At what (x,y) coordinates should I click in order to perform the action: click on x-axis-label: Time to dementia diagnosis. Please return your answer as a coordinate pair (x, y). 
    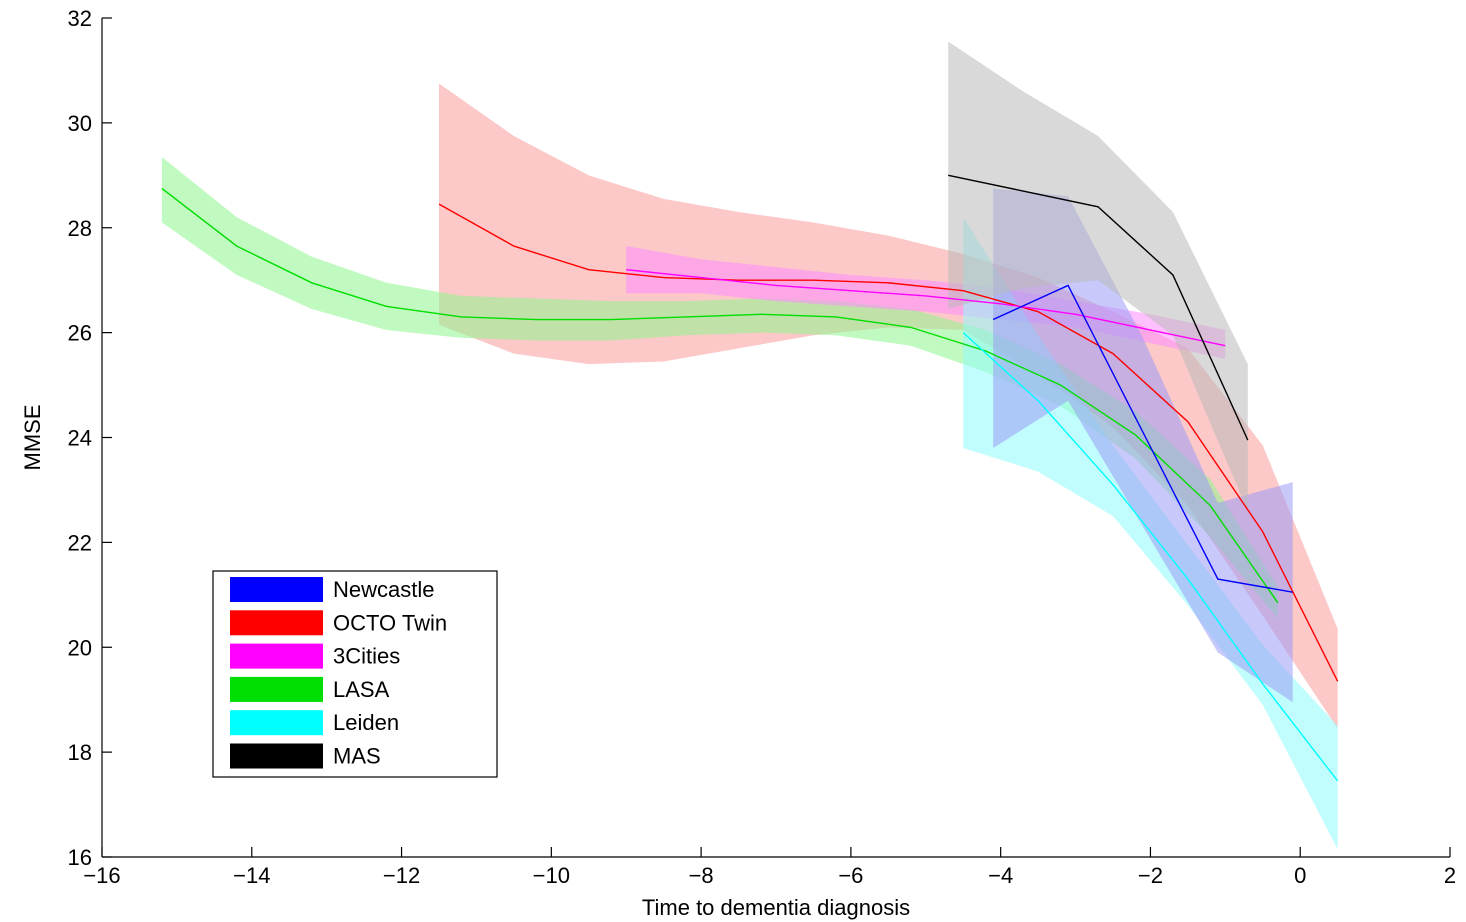
    Looking at the image, I should click on (776, 907).